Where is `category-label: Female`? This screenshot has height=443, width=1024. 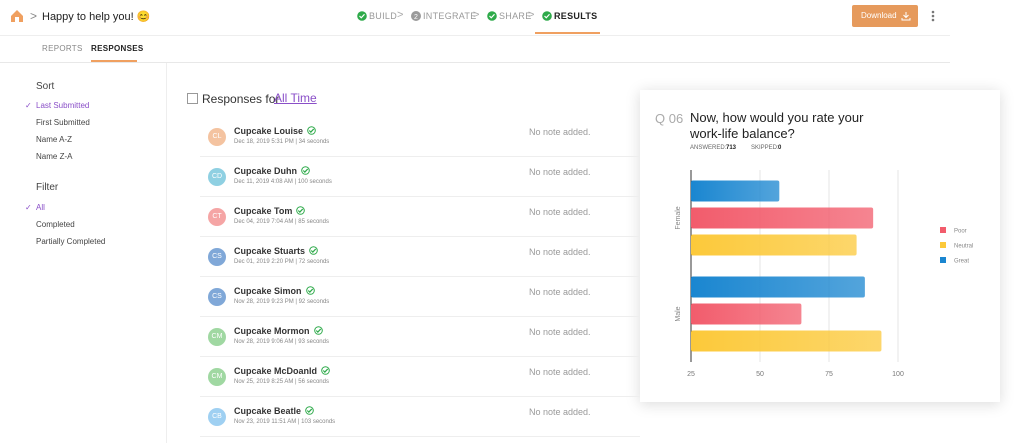
category-label: Female is located at coordinates (678, 217).